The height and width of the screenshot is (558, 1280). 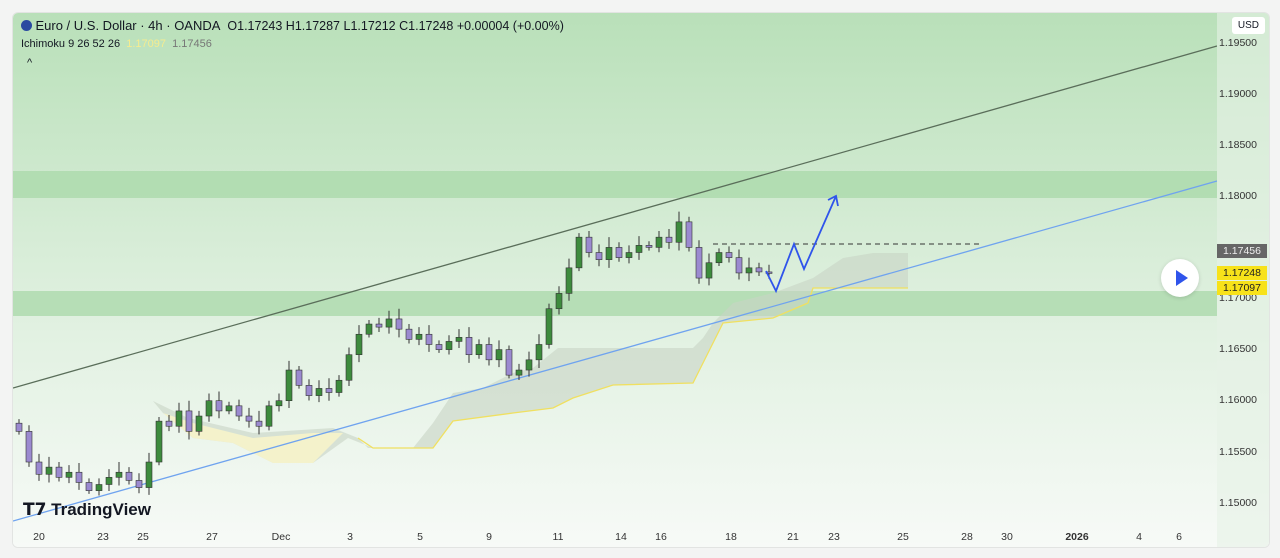 I want to click on time-label: Dec, so click(x=281, y=537).